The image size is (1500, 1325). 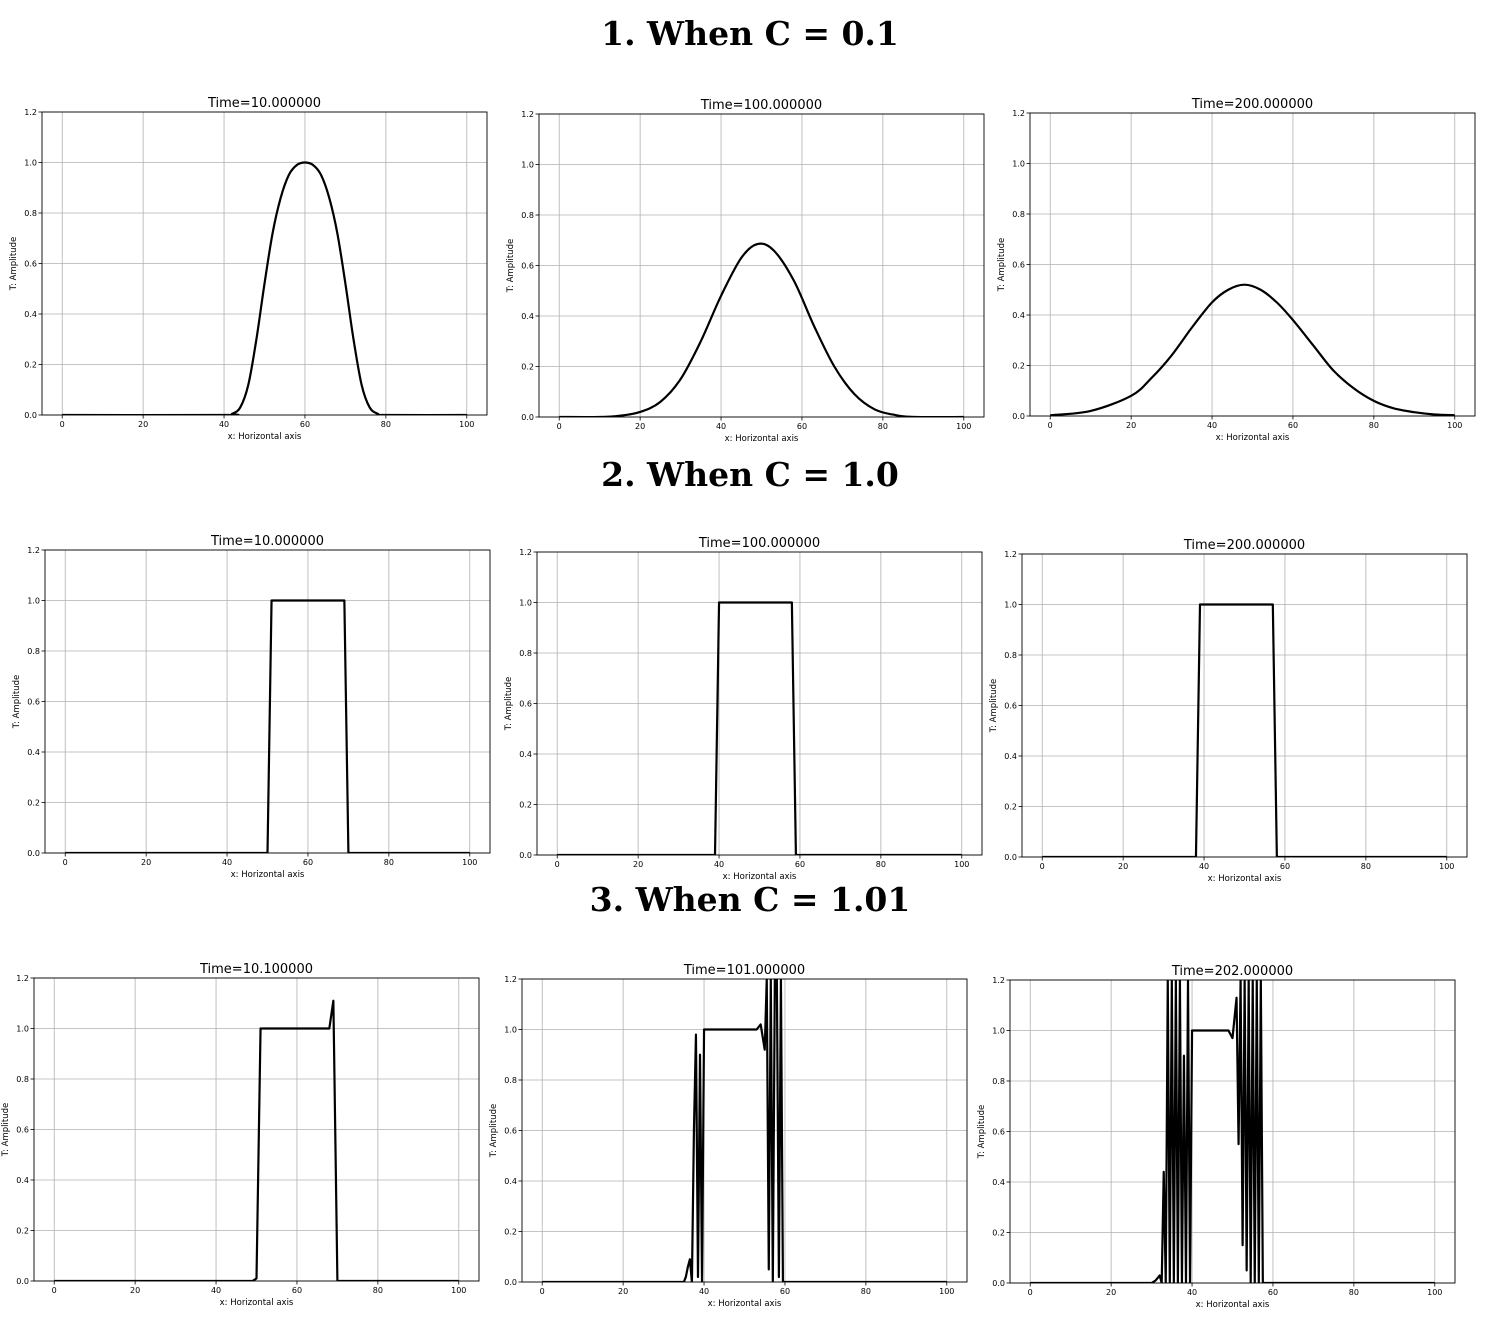 I want to click on chart-title: Time=101.000000, so click(x=744, y=970).